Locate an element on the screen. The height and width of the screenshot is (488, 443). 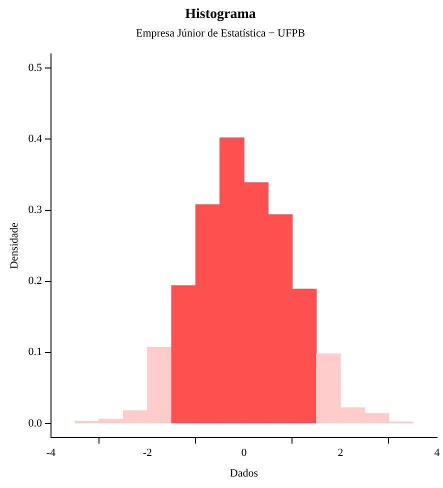
chart-subtitle: Empresa Júnior de Estatística − UFPB is located at coordinates (221, 33).